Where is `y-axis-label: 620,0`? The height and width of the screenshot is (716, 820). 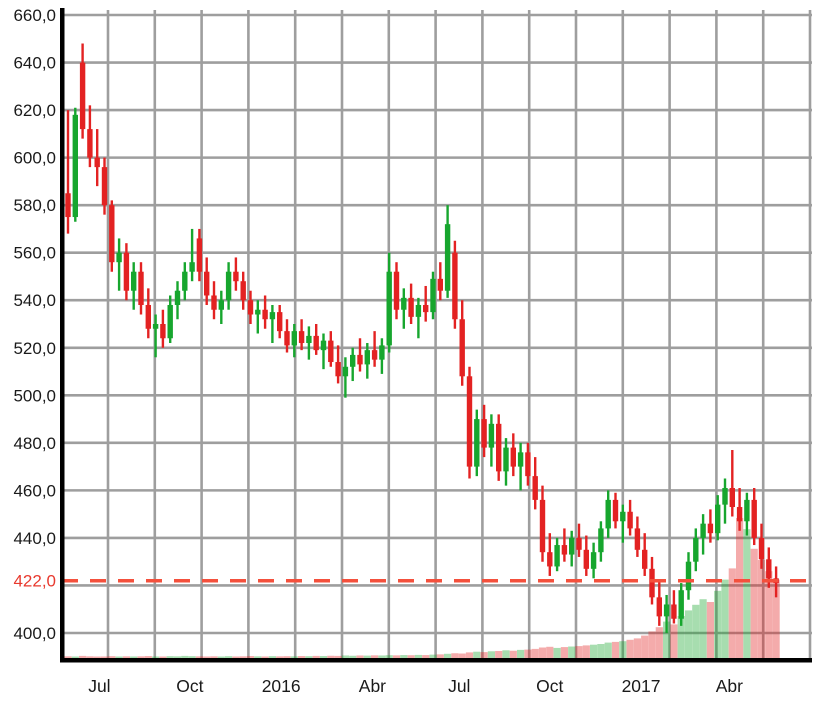
y-axis-label: 620,0 is located at coordinates (34, 110).